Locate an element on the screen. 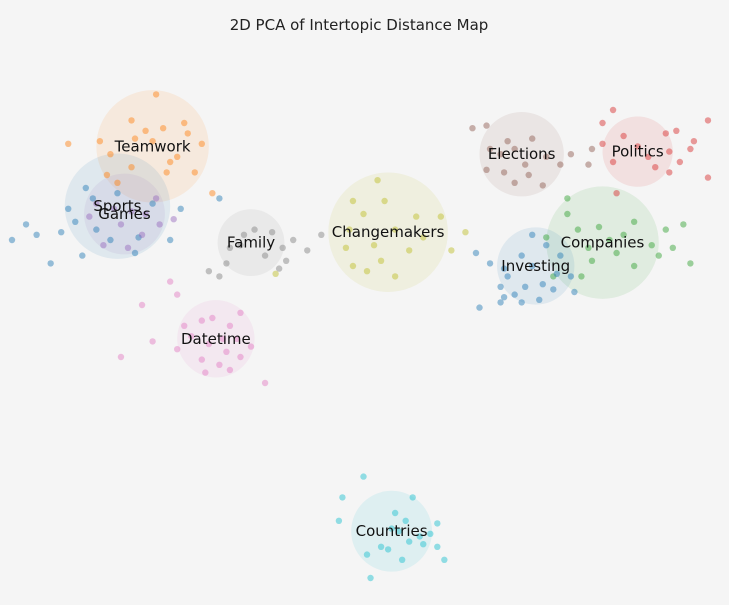 The width and height of the screenshot is (729, 605). topic-label-changemakers: Changemakers is located at coordinates (388, 232).